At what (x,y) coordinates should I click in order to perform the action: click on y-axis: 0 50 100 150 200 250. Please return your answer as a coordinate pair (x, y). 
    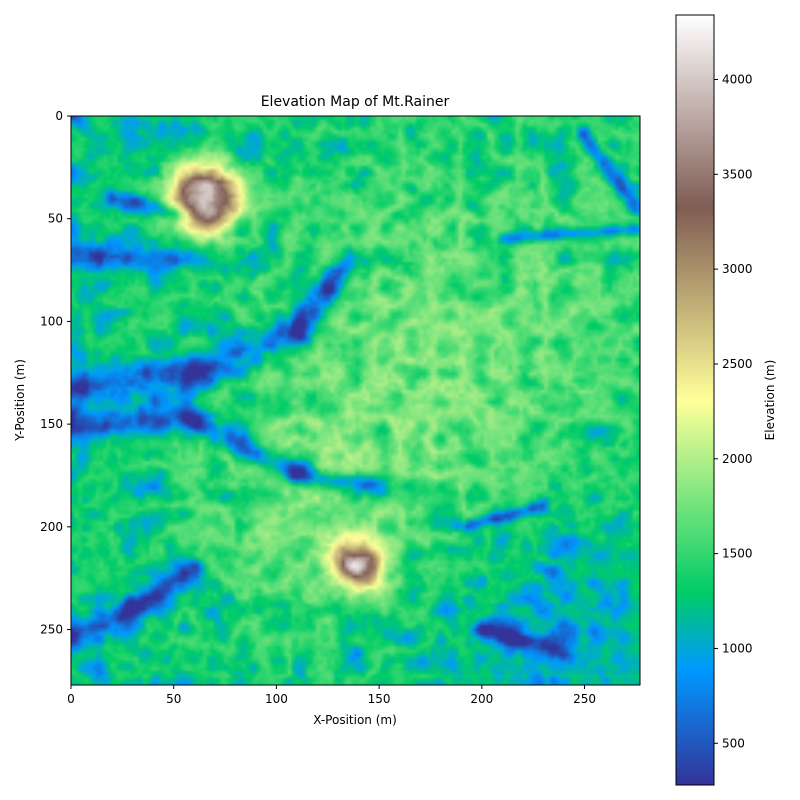
    Looking at the image, I should click on (55, 373).